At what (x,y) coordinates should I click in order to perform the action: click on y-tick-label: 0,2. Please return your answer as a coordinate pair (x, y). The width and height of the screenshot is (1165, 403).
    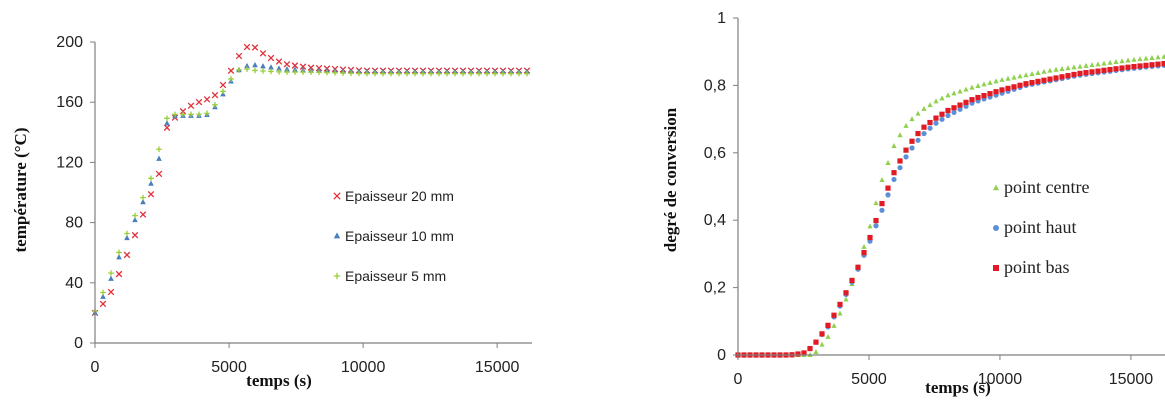
    Looking at the image, I should click on (715, 288).